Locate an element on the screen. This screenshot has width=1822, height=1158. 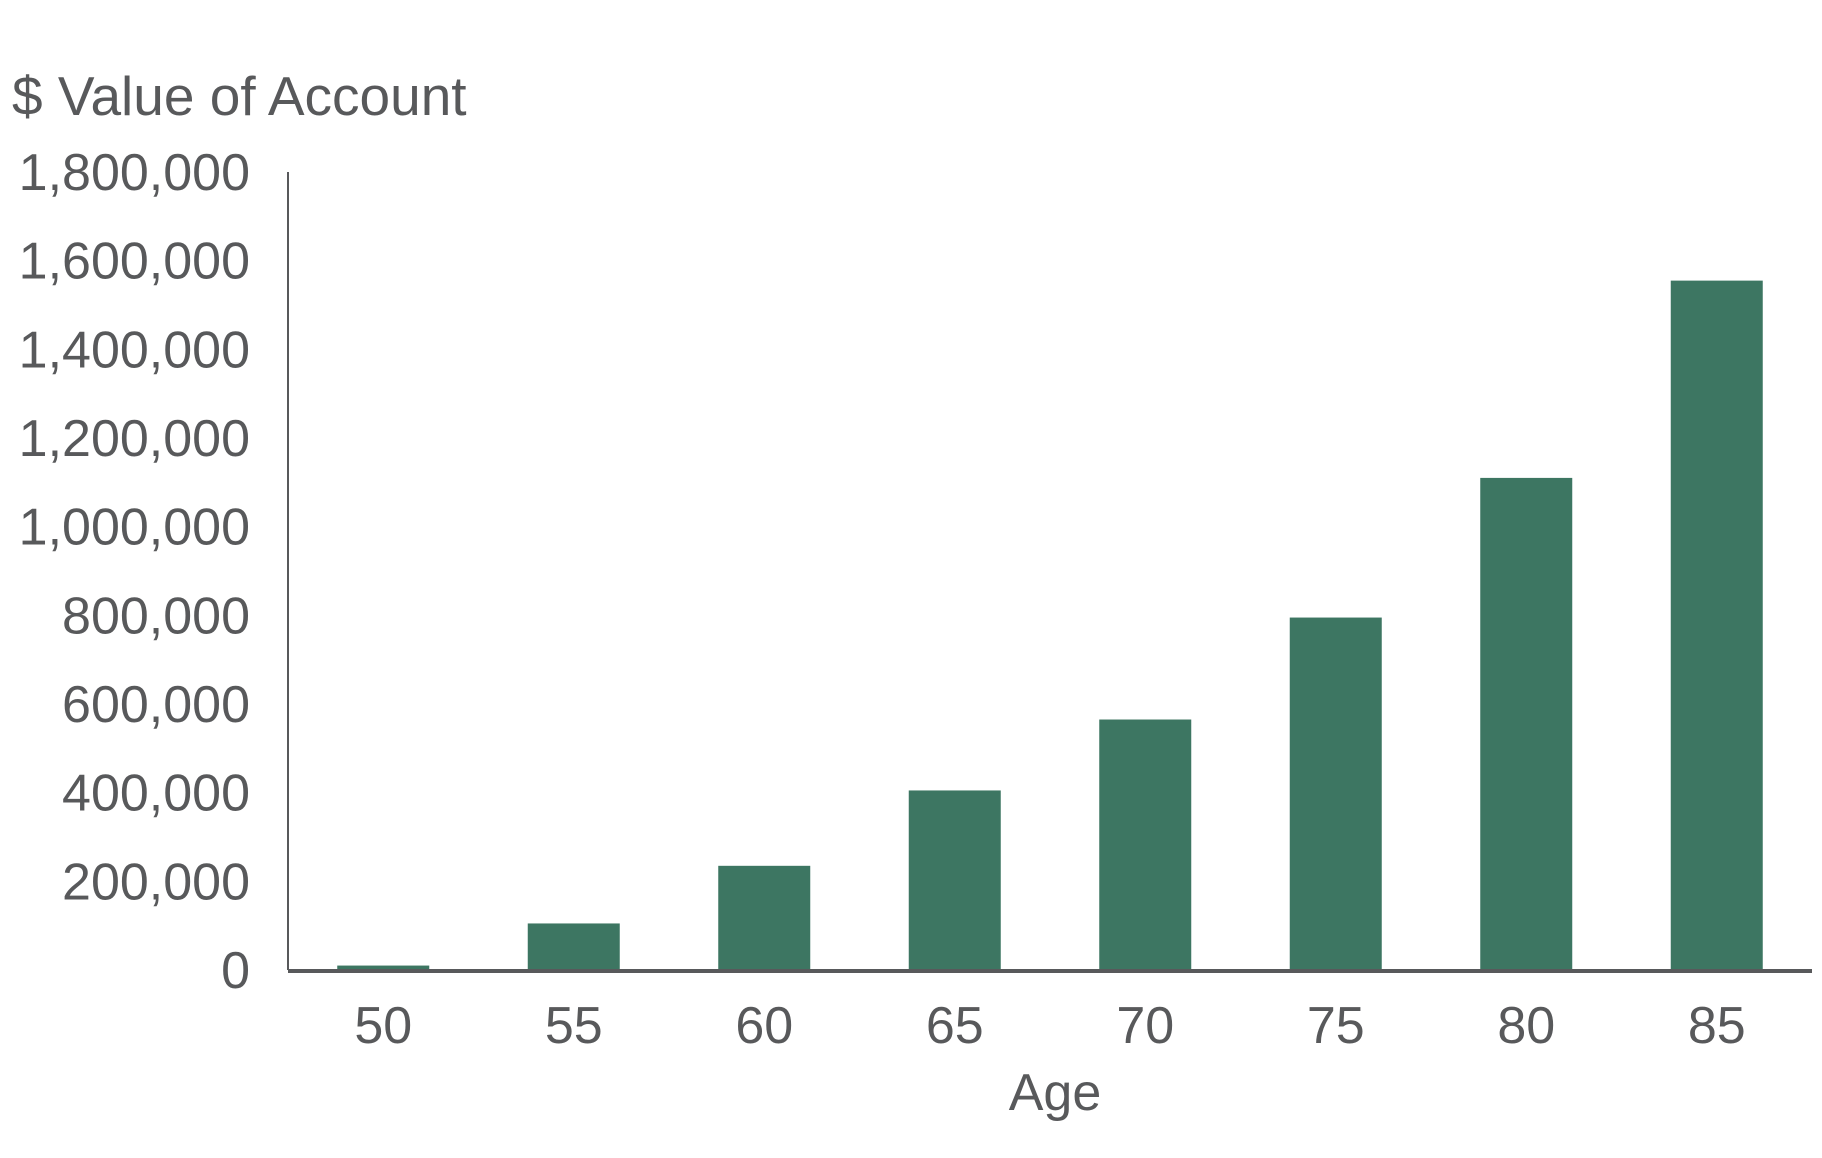
y-tick-label: 400,000 is located at coordinates (156, 794).